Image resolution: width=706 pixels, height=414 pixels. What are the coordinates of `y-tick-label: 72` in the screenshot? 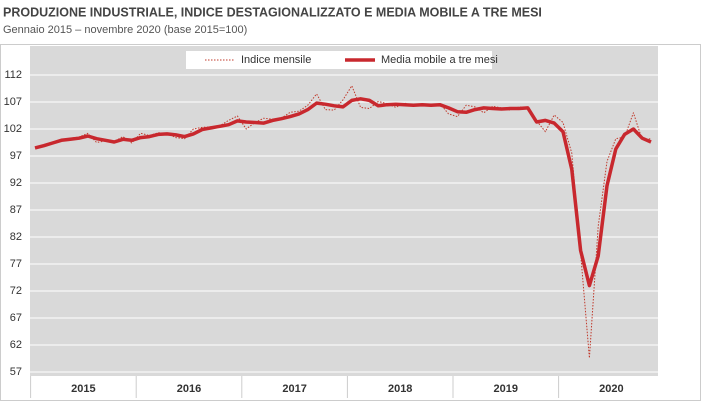 It's located at (16, 291).